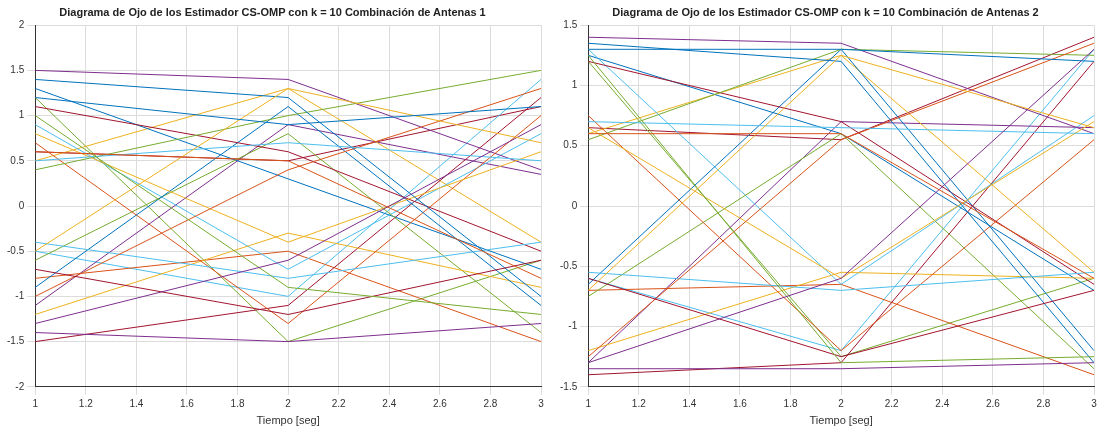  What do you see at coordinates (272, 11) in the screenshot?
I see `chart-title: Diagrama de Ojo de los Estimador CS-OMP con k = 10 Combinación de Antenas 1` at bounding box center [272, 11].